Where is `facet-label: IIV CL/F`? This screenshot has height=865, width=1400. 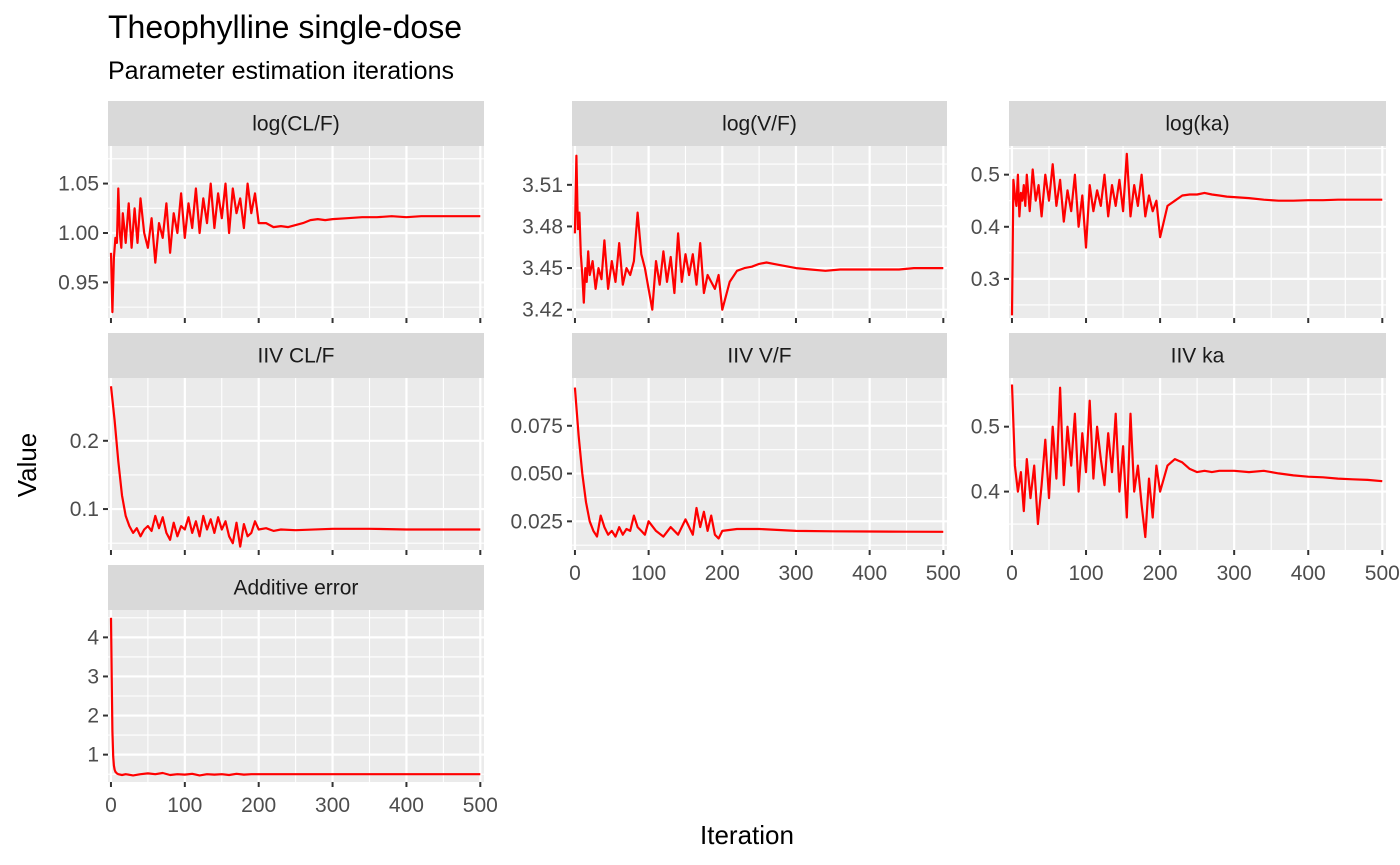
facet-label: IIV CL/F is located at coordinates (295, 356).